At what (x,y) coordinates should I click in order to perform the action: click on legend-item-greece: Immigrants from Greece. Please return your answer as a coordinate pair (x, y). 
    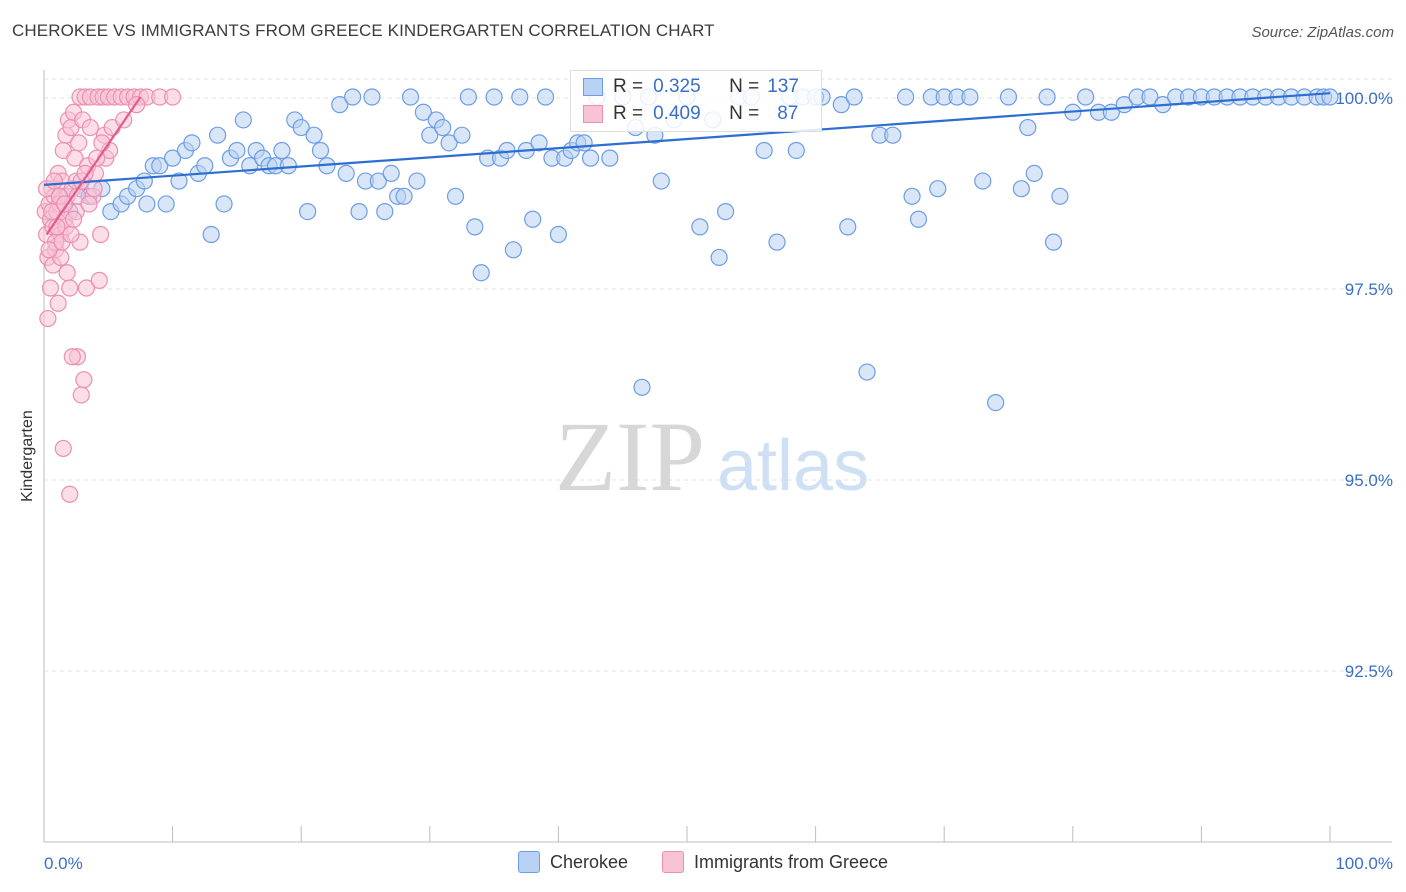
    Looking at the image, I should click on (775, 862).